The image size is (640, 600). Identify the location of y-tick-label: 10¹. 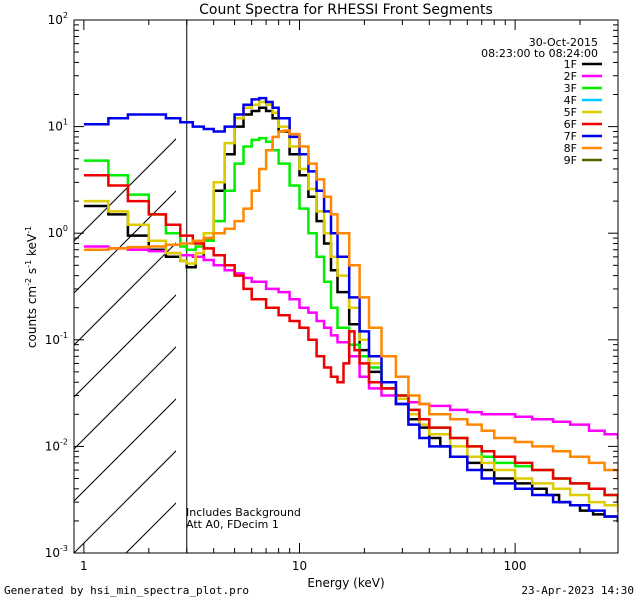
(58, 126).